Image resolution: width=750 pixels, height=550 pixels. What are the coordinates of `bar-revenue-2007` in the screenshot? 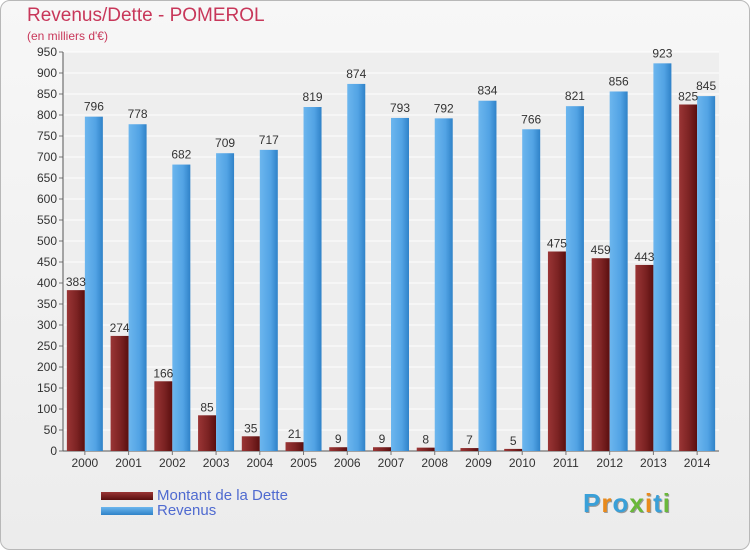 It's located at (400, 284).